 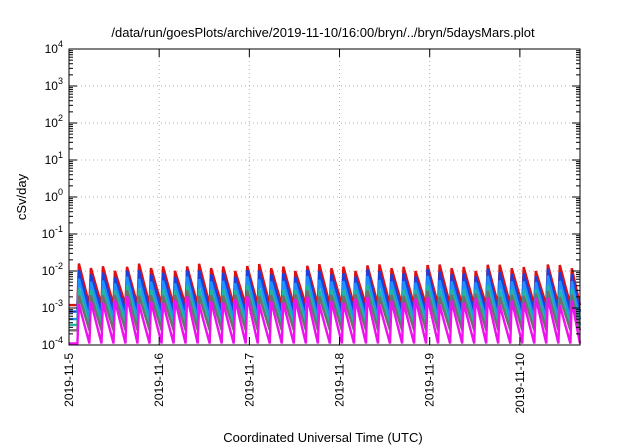 I want to click on x-tick-label: 2019-11-5, so click(x=69, y=380).